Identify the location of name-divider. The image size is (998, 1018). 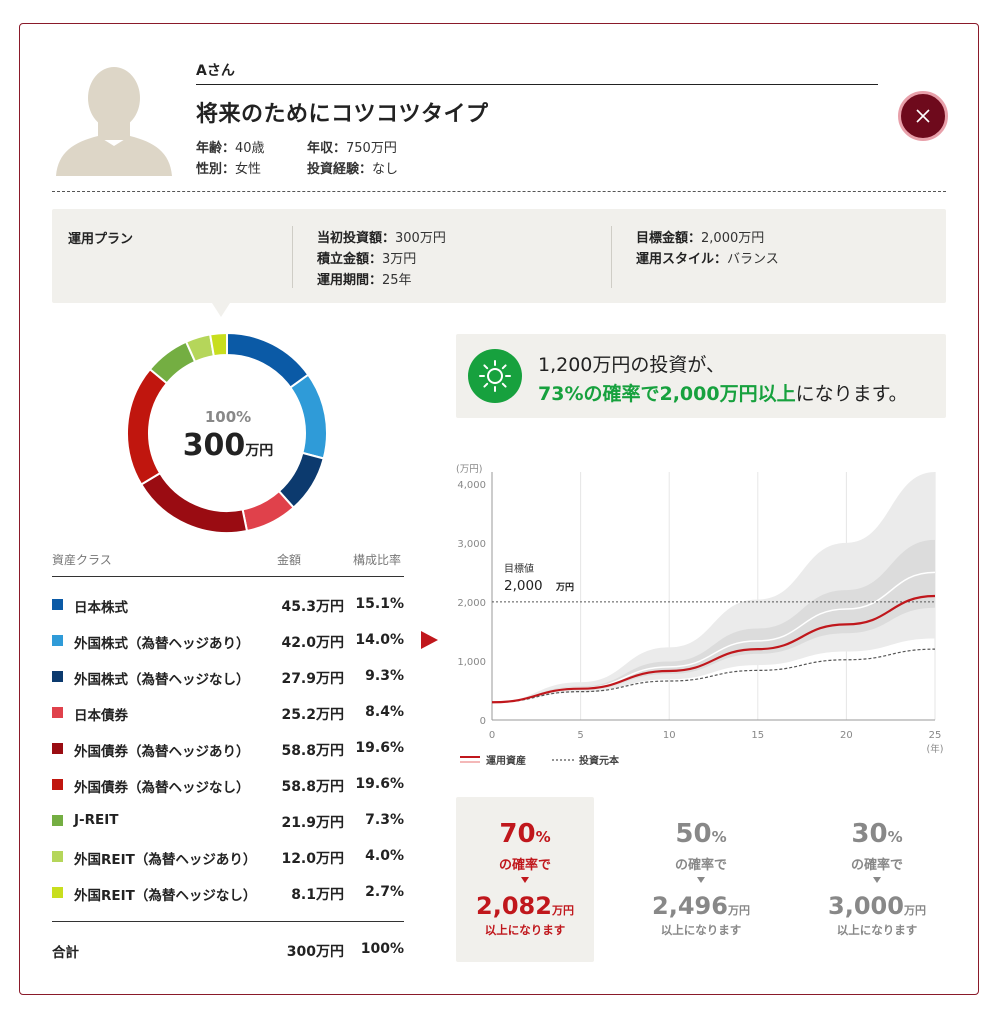
(537, 84).